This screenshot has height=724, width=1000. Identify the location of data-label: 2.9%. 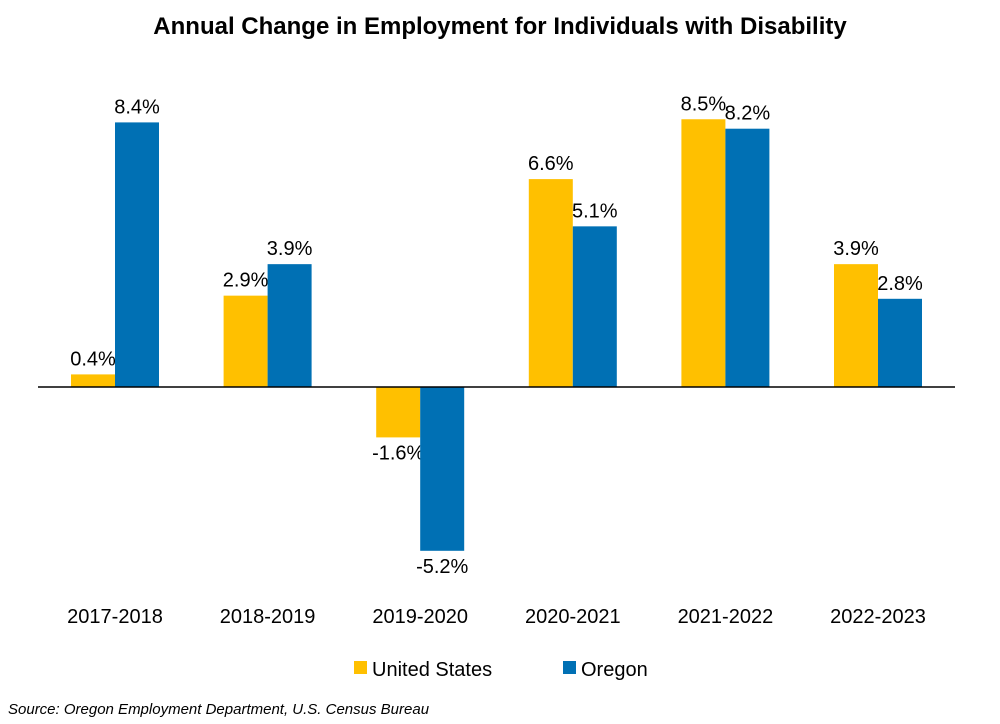
(246, 281).